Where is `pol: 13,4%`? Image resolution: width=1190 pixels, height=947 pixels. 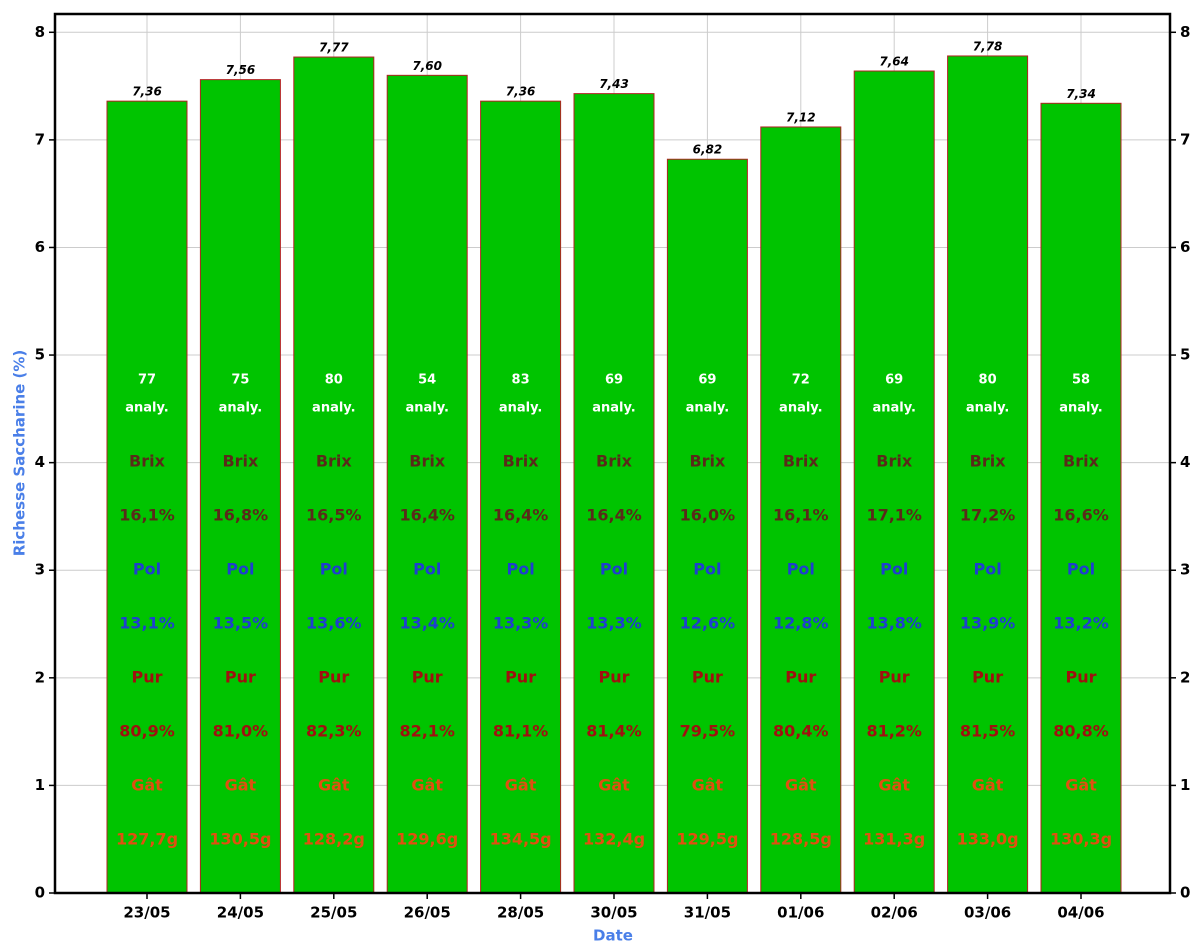 pol: 13,4% is located at coordinates (427, 623).